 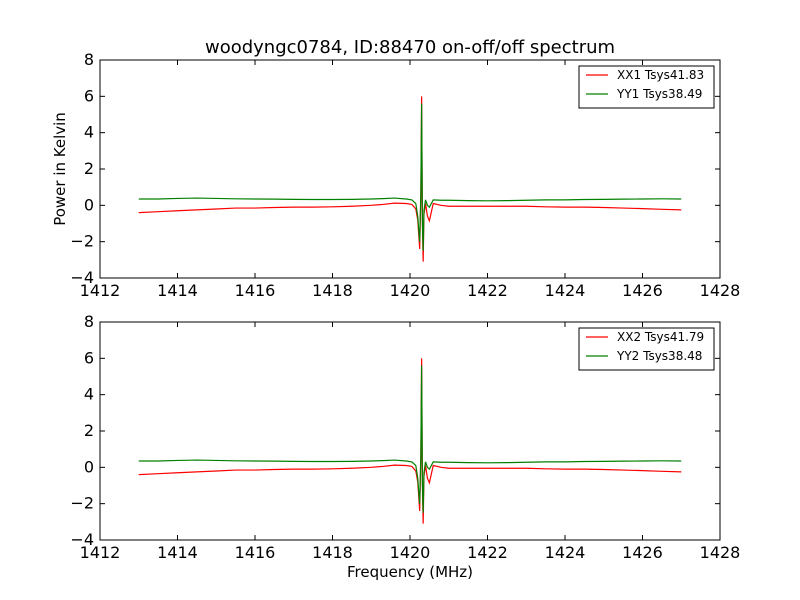 What do you see at coordinates (659, 356) in the screenshot?
I see `legend-entry: YY2 Tsys38.48` at bounding box center [659, 356].